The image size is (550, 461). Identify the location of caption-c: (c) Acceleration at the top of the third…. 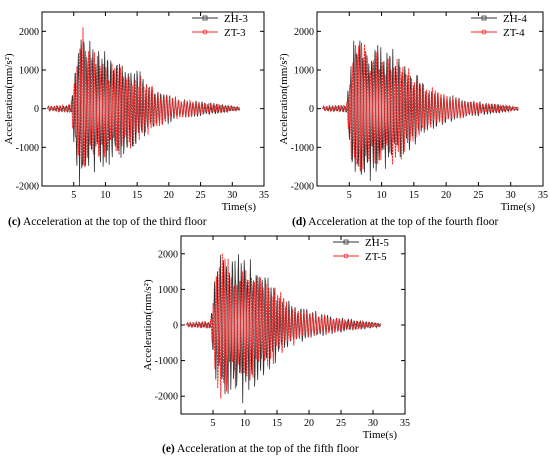
(107, 222).